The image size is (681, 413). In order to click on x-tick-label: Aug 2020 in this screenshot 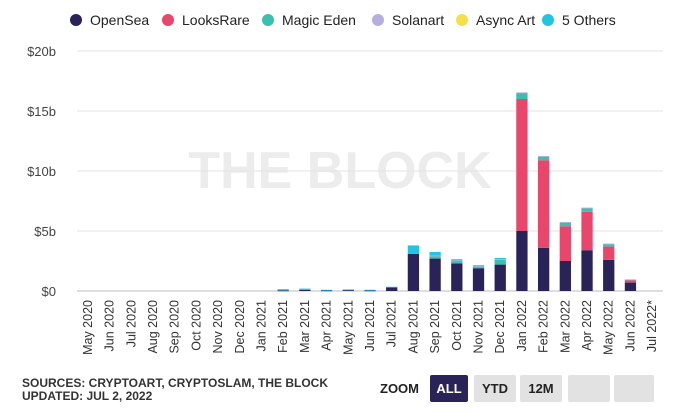, I will do `click(153, 327)`.